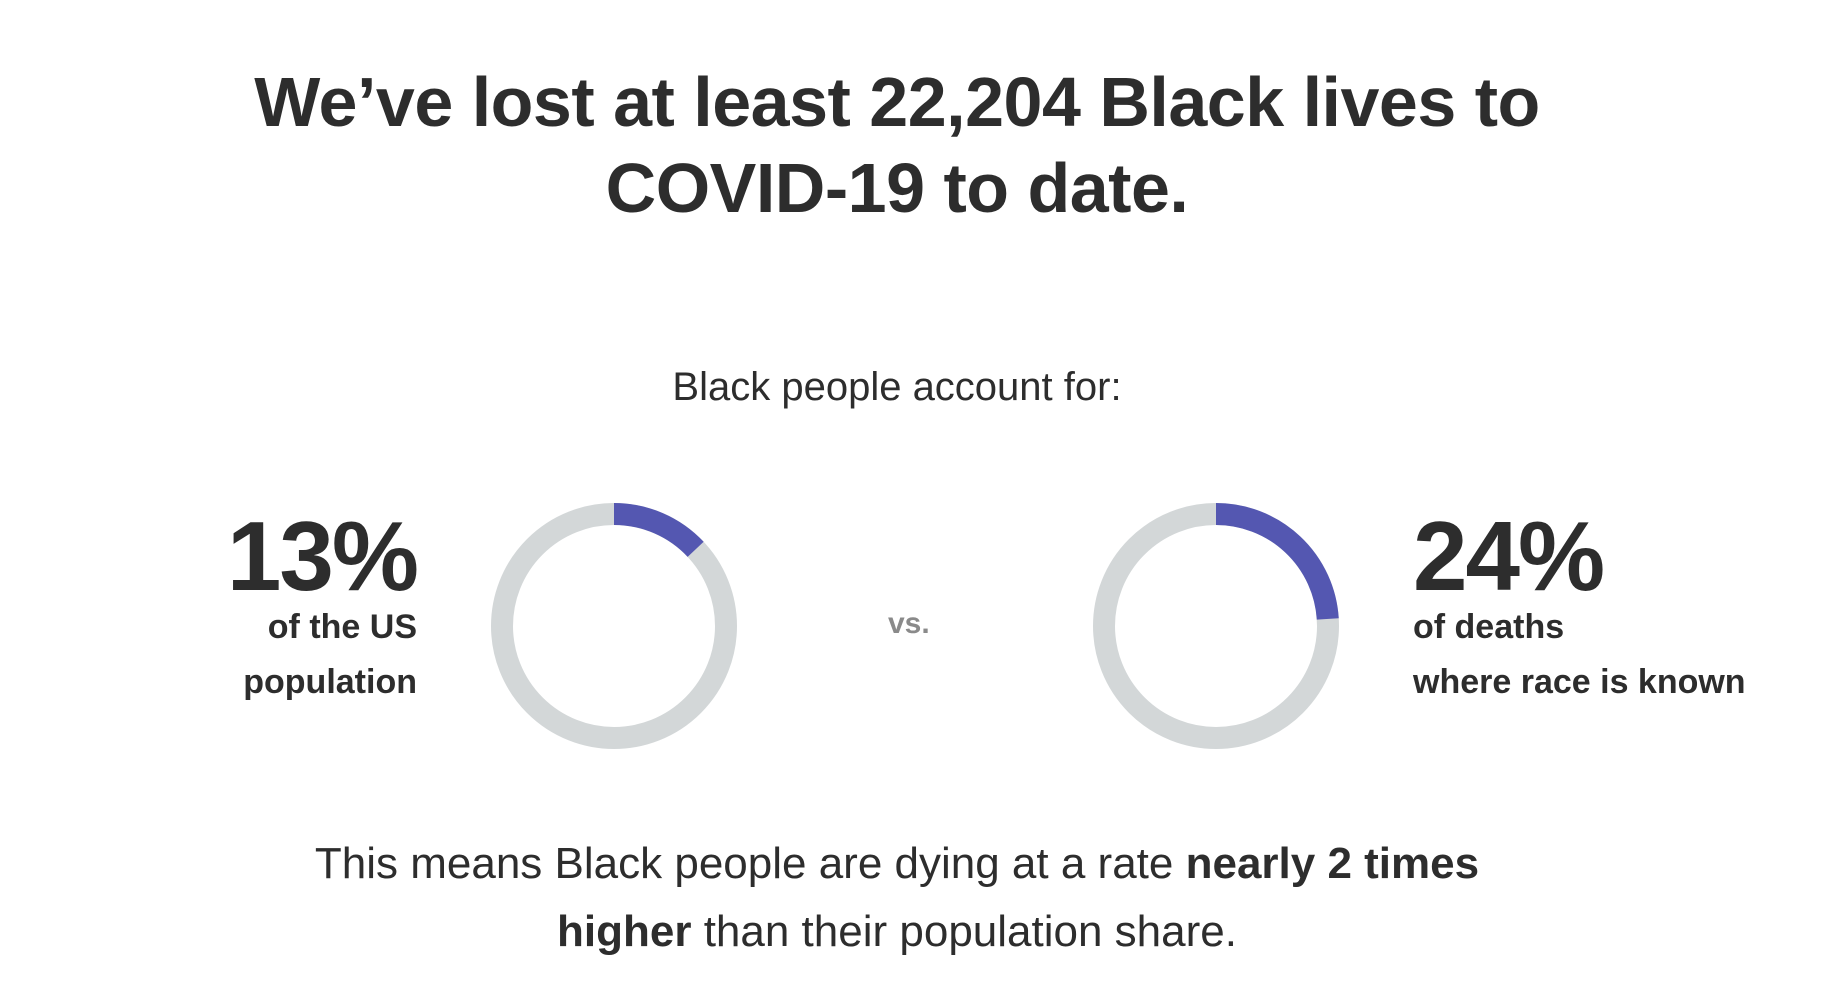  Describe the element at coordinates (909, 623) in the screenshot. I see `separator: vs.` at that location.